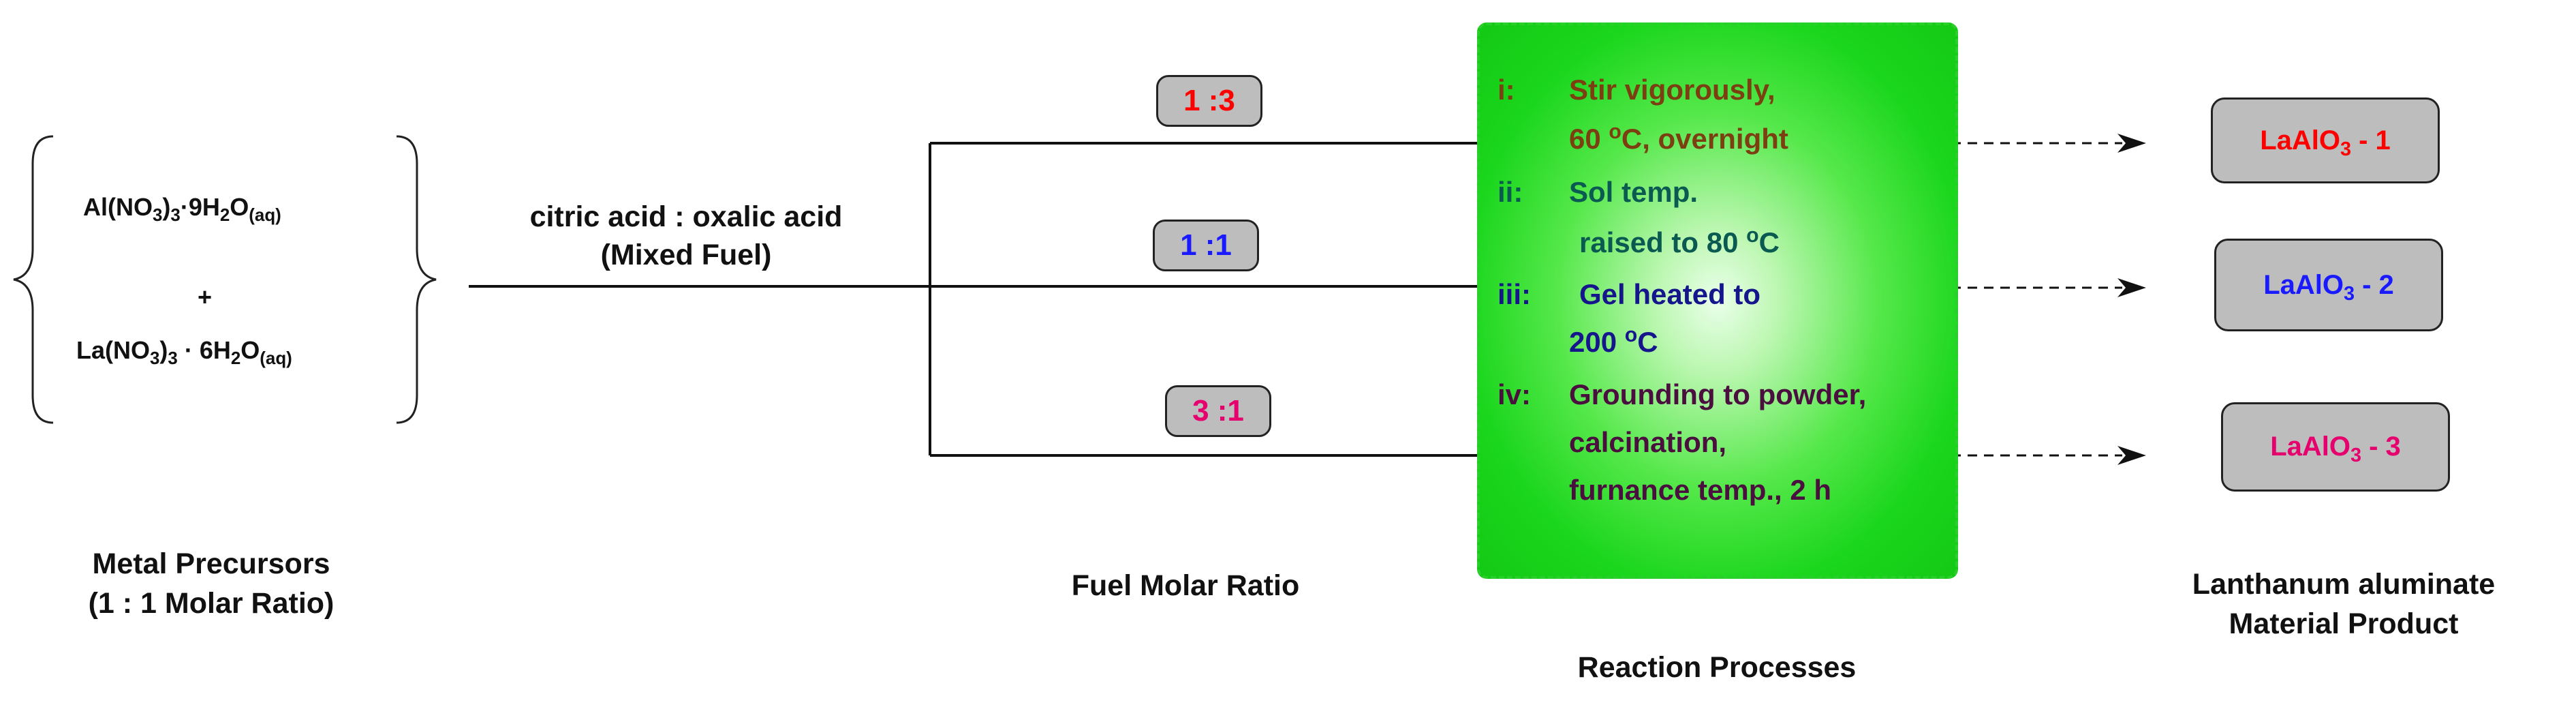  Describe the element at coordinates (184, 353) in the screenshot. I see `la-nitrate-formula: La(NO3)3 · 6H2O(aq)` at that location.